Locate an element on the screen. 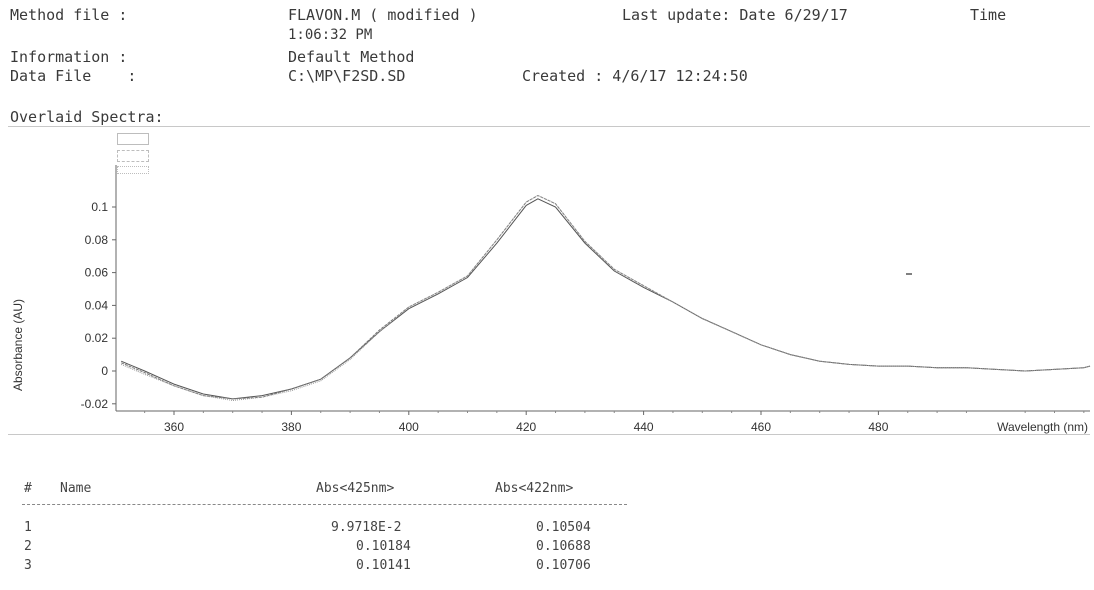 The width and height of the screenshot is (1094, 590). table-header-abs422: Abs<422nm> is located at coordinates (534, 488).